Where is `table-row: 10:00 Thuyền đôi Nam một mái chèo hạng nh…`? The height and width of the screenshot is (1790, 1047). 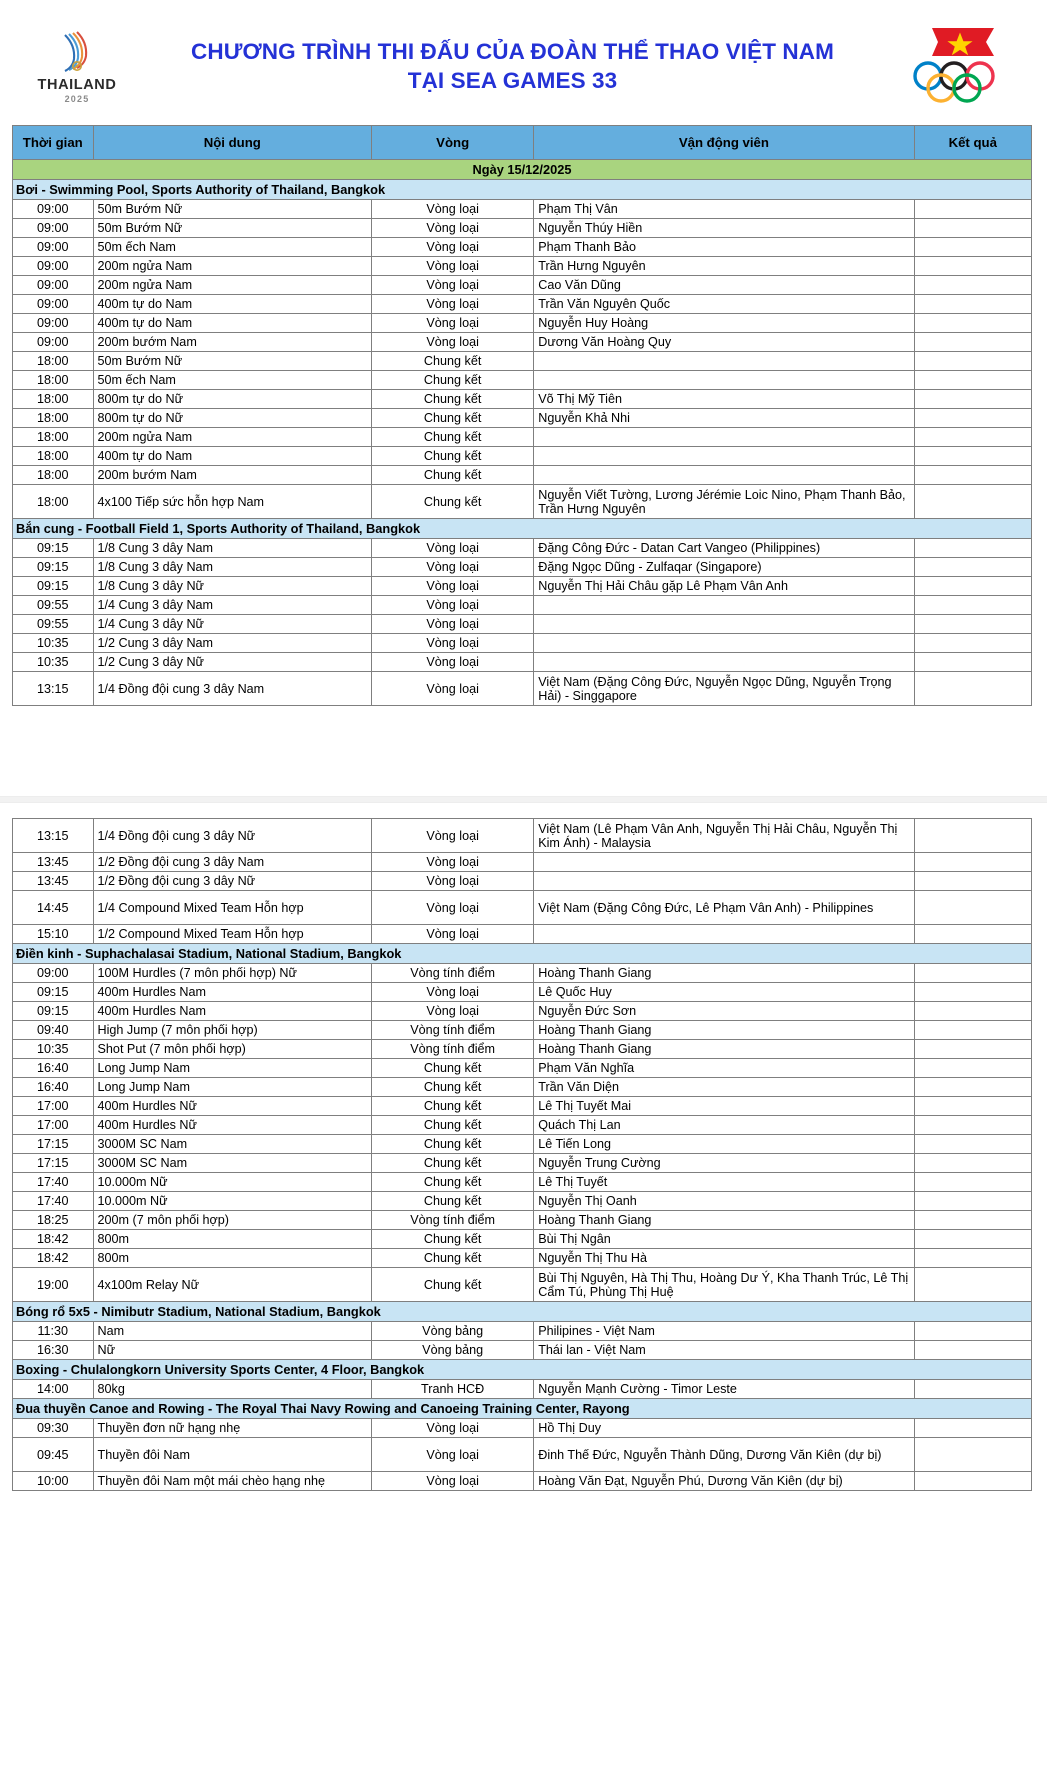 table-row: 10:00 Thuyền đôi Nam một mái chèo hạng nh… is located at coordinates (522, 1481).